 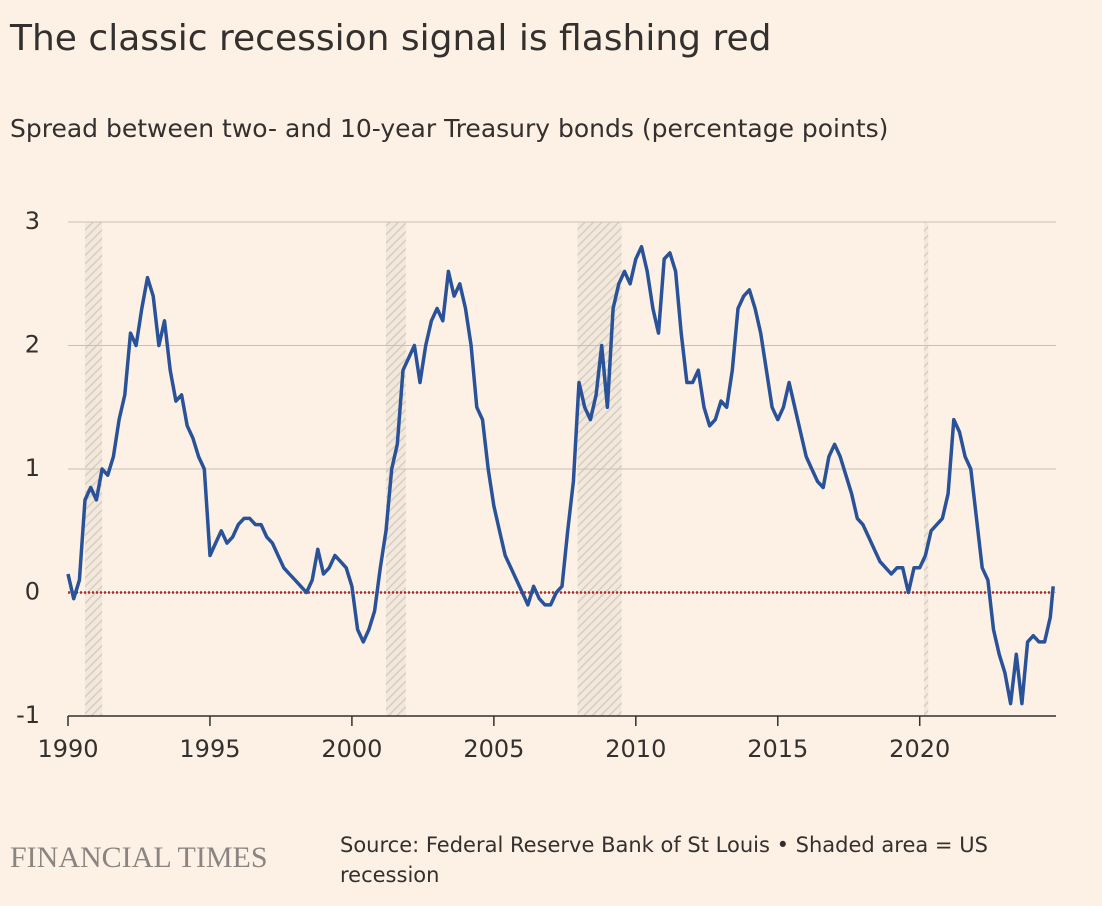 What do you see at coordinates (493, 749) in the screenshot?
I see `x-tick-label: 2005` at bounding box center [493, 749].